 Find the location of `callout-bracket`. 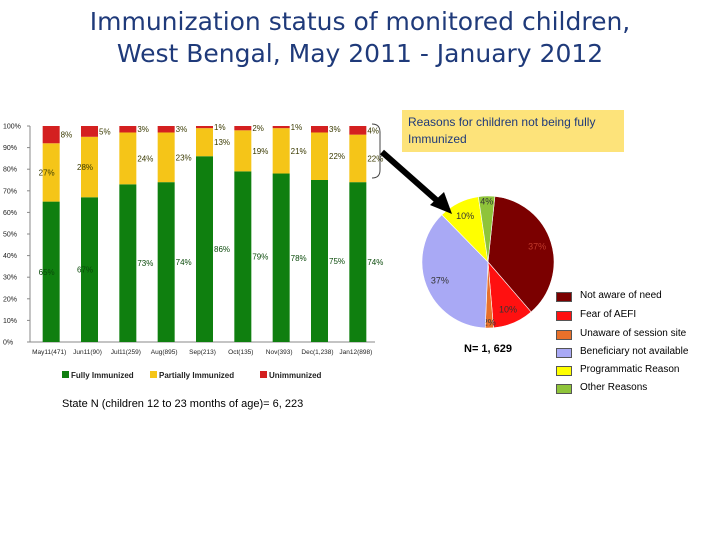

callout-bracket is located at coordinates (376, 151).